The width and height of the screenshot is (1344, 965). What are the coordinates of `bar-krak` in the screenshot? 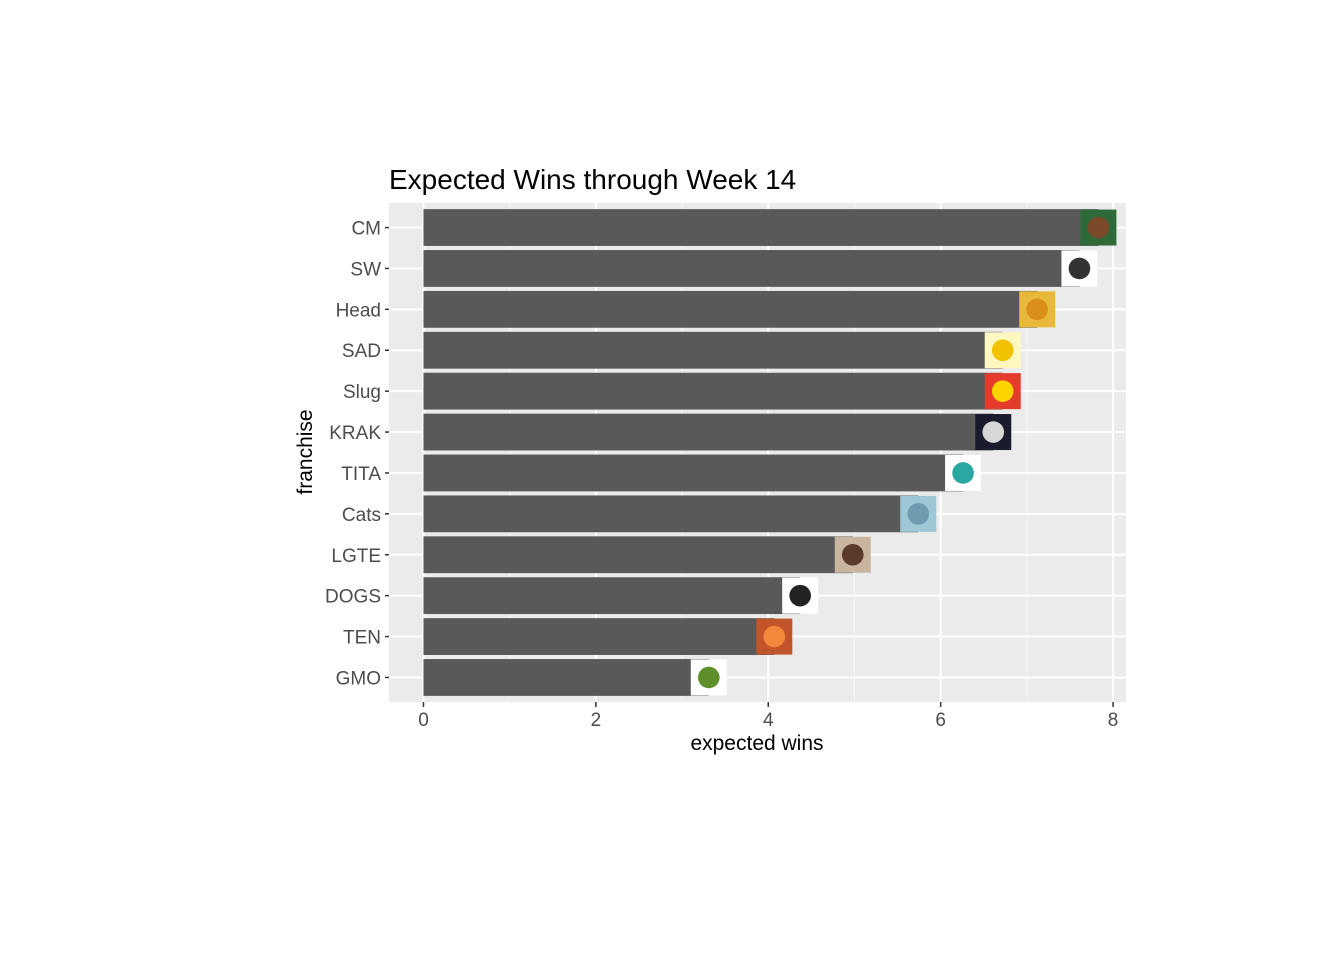 It's located at (708, 432).